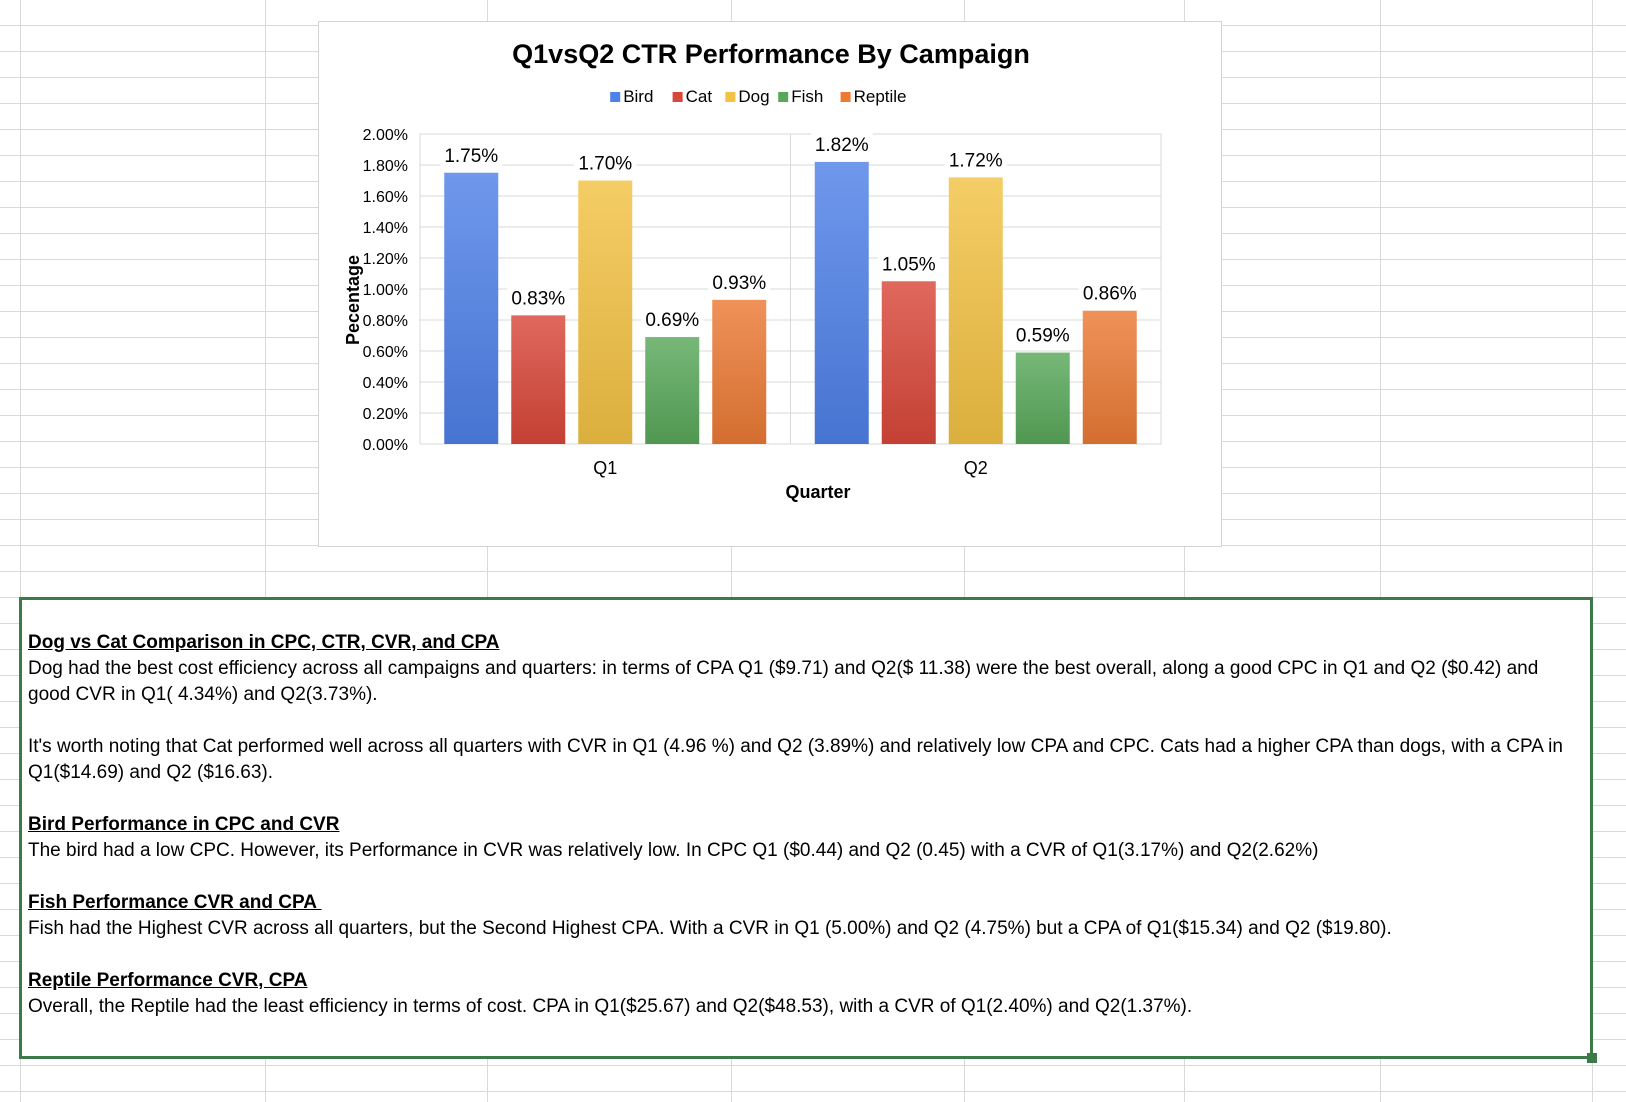 This screenshot has width=1626, height=1102. What do you see at coordinates (908, 362) in the screenshot?
I see `bar-cat-q2` at bounding box center [908, 362].